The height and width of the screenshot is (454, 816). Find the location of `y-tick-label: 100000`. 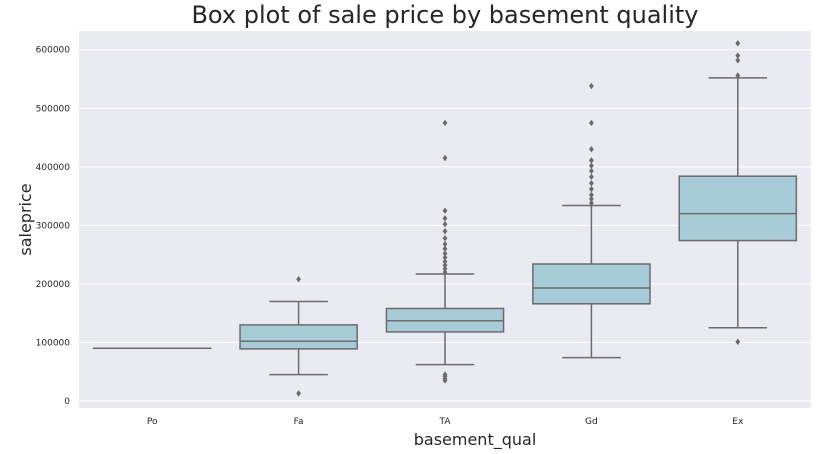

y-tick-label: 100000 is located at coordinates (53, 343).